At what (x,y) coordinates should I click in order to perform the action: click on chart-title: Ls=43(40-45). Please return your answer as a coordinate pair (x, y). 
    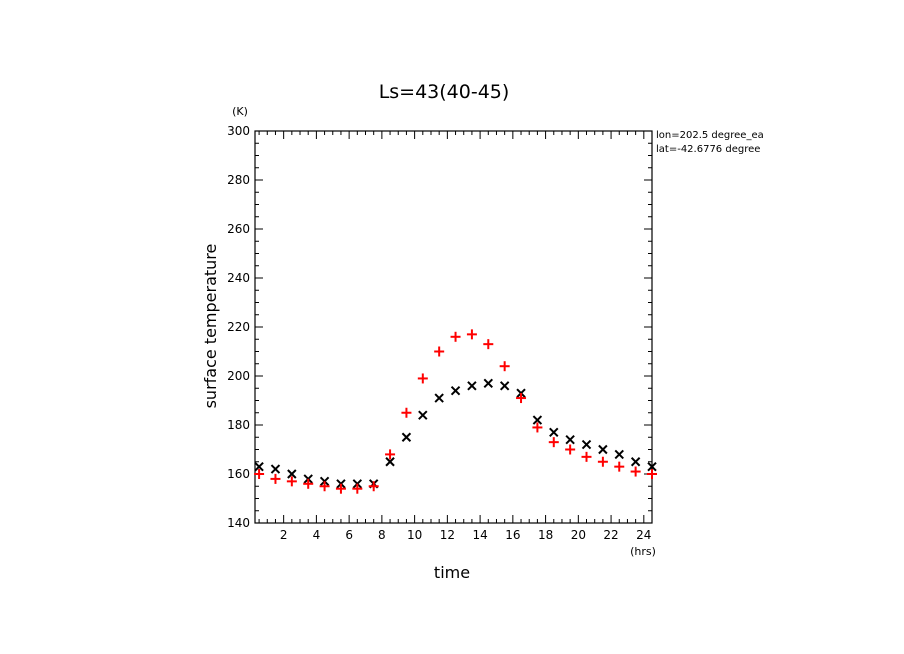
    Looking at the image, I should click on (444, 92).